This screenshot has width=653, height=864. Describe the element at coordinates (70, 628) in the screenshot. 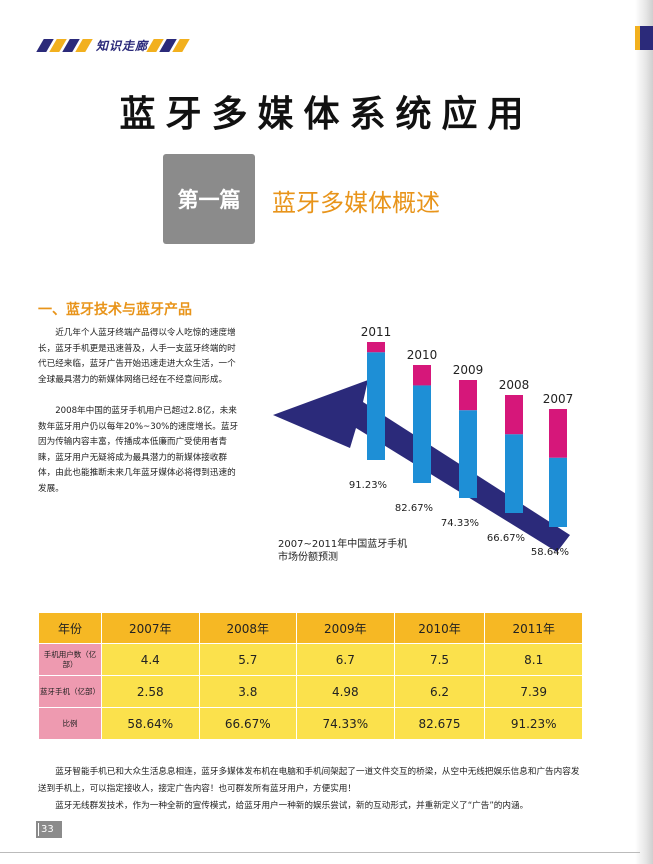

I see `table-header-cell: 年份` at that location.